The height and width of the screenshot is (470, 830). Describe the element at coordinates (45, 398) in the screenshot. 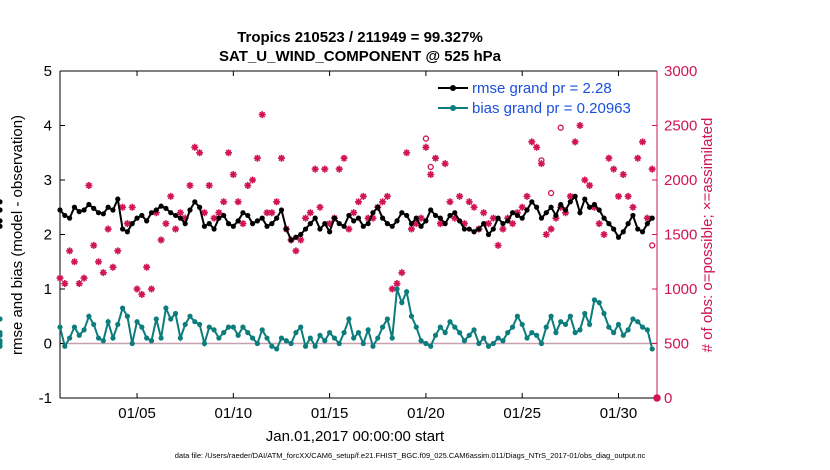

I see `y-tick-label: -1` at that location.